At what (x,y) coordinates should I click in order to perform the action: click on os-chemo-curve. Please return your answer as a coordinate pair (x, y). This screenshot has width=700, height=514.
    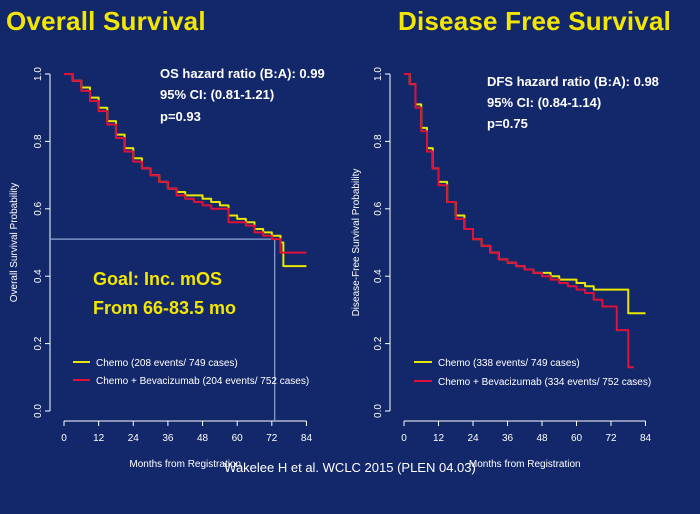
    Looking at the image, I should click on (185, 170).